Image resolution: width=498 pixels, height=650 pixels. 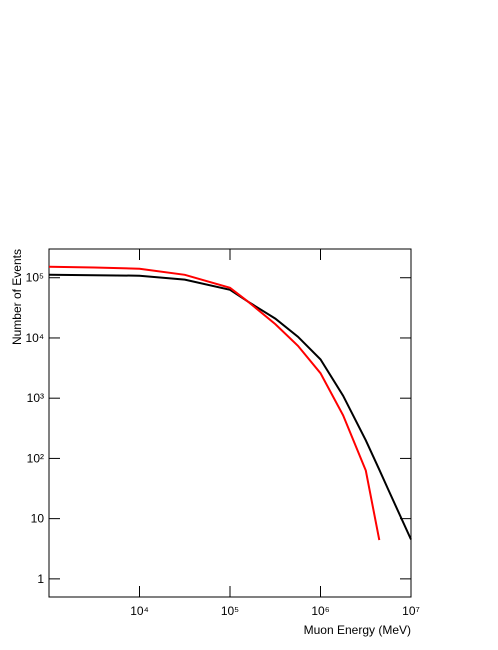 I want to click on y-tick-label: 10³, so click(x=35, y=398).